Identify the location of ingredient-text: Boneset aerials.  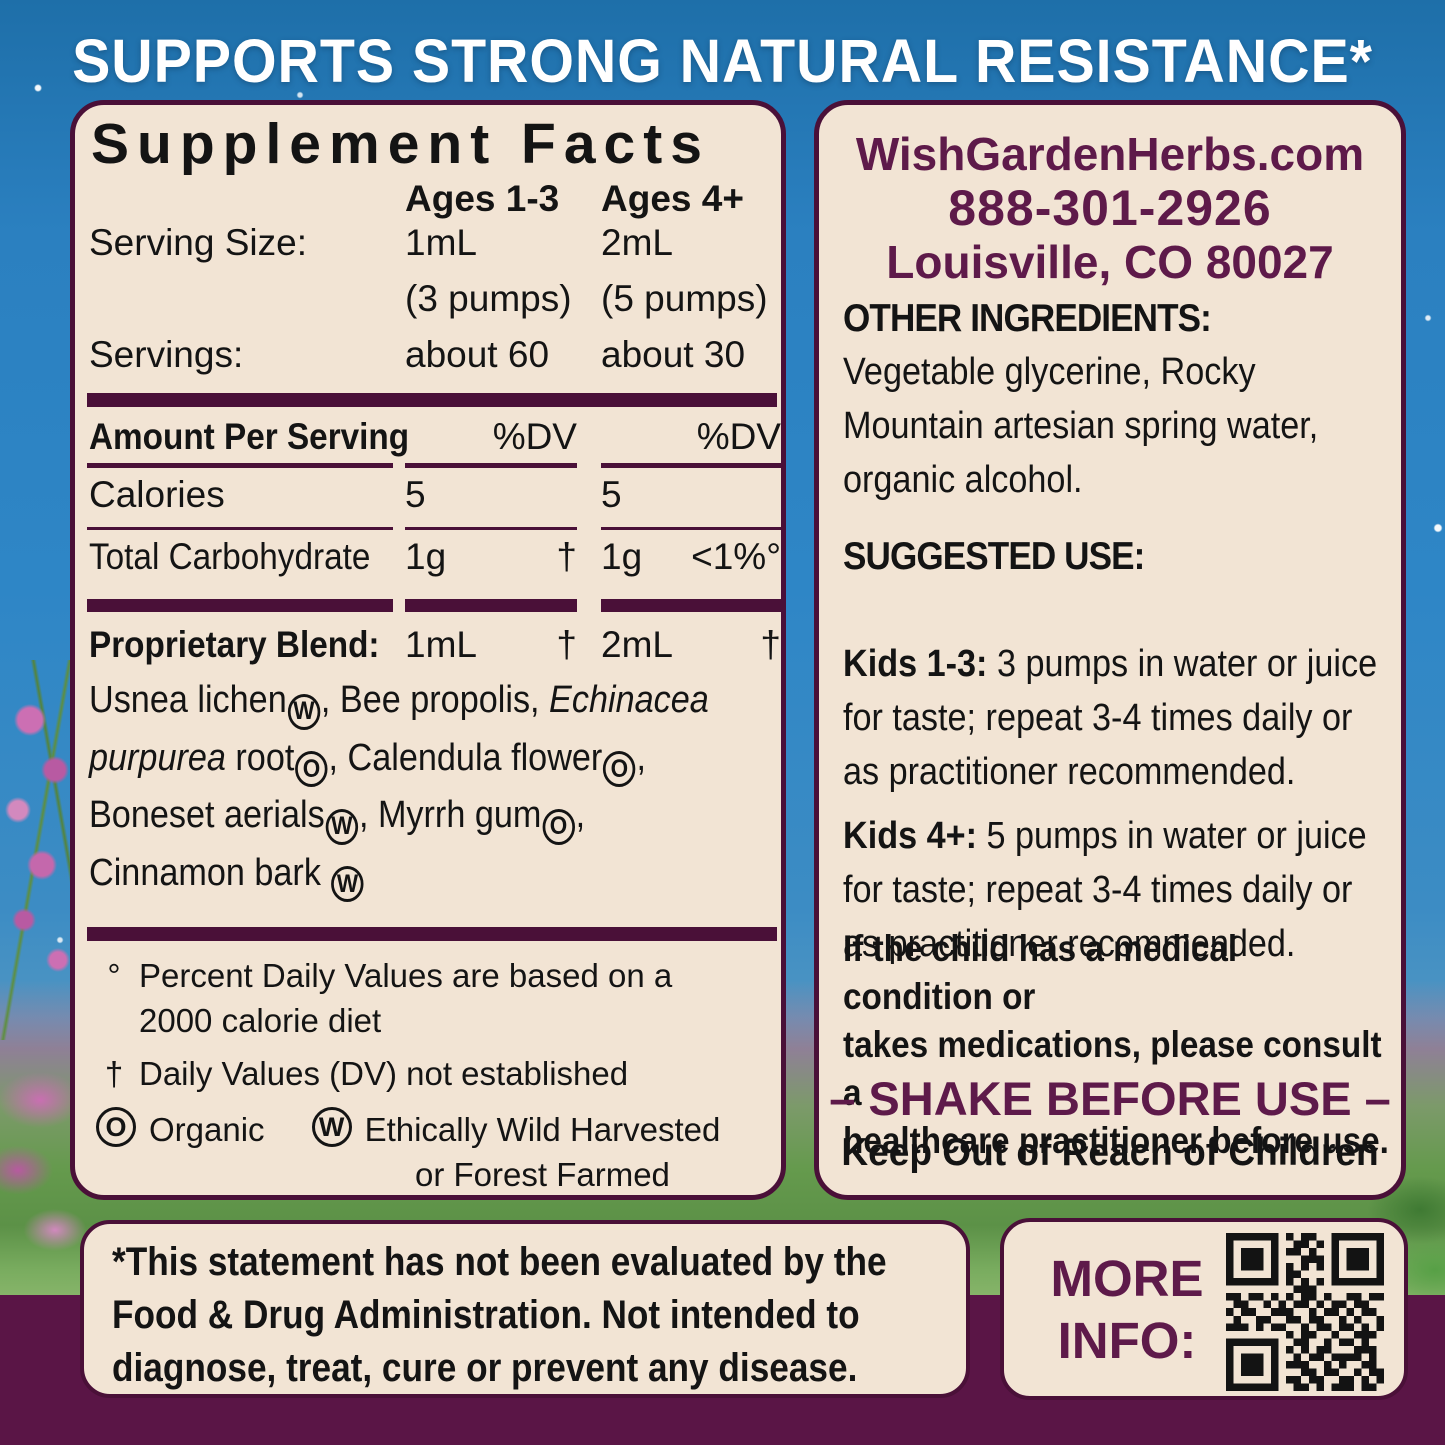
(207, 815).